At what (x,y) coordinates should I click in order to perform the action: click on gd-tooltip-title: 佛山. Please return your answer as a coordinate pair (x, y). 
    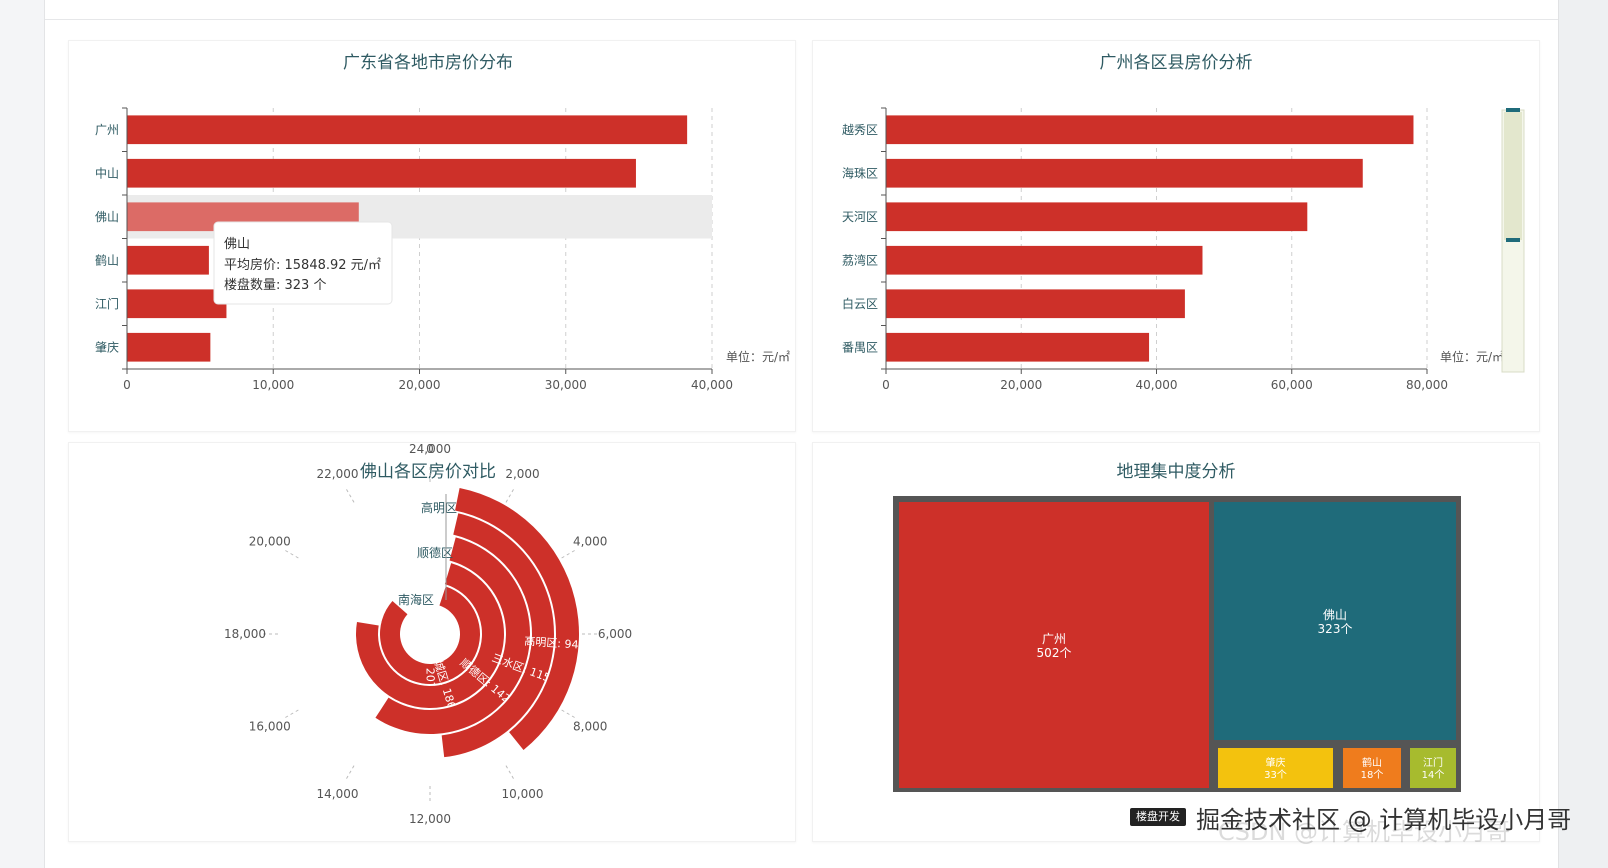
    Looking at the image, I should click on (237, 244).